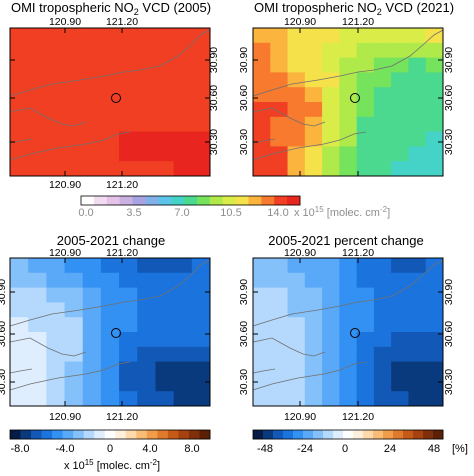 The width and height of the screenshot is (474, 476). I want to click on colorbar-change-tick-4: 4.0, so click(149, 449).